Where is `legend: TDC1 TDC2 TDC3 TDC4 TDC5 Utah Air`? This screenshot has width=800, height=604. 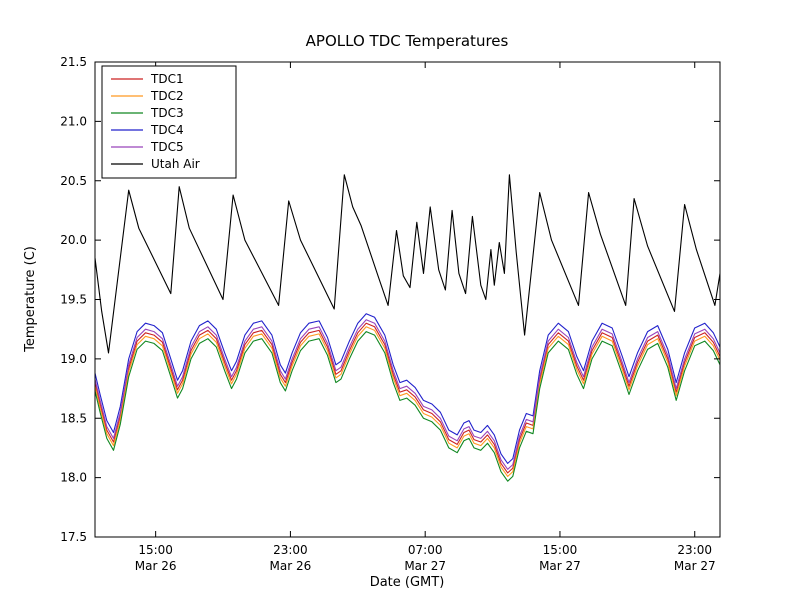 legend: TDC1 TDC2 TDC3 TDC4 TDC5 Utah Air is located at coordinates (169, 122).